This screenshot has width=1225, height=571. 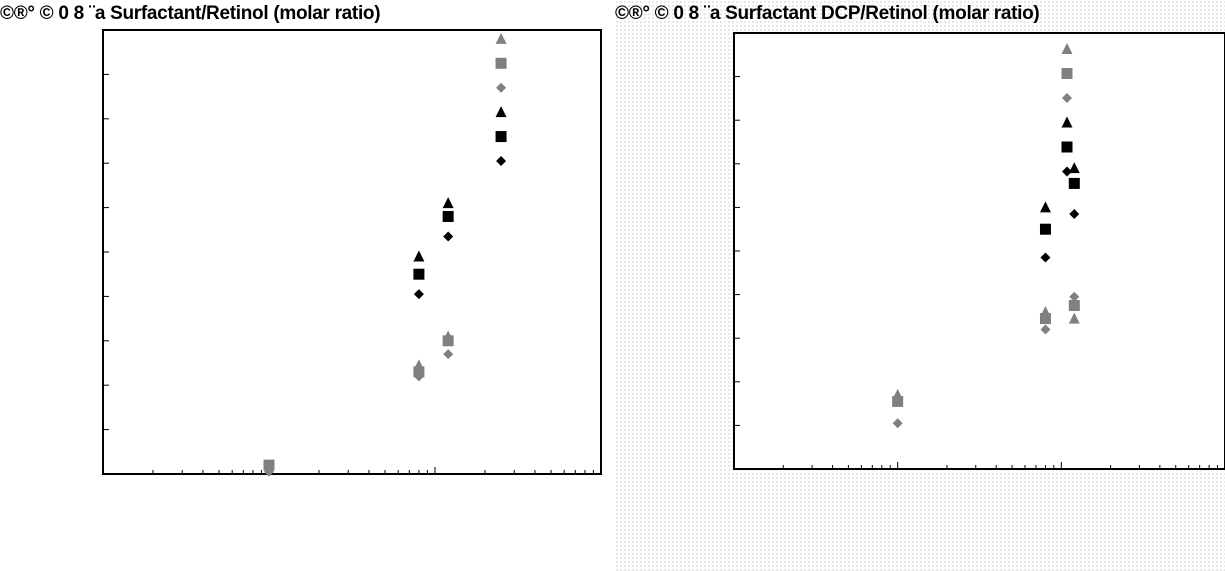 I want to click on legend-box, so click(x=1134, y=109).